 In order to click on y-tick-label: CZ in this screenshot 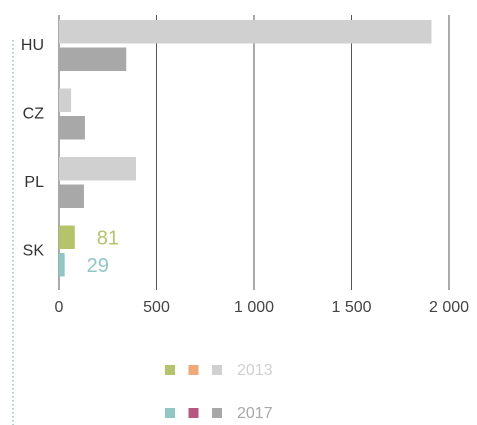, I will do `click(34, 114)`.